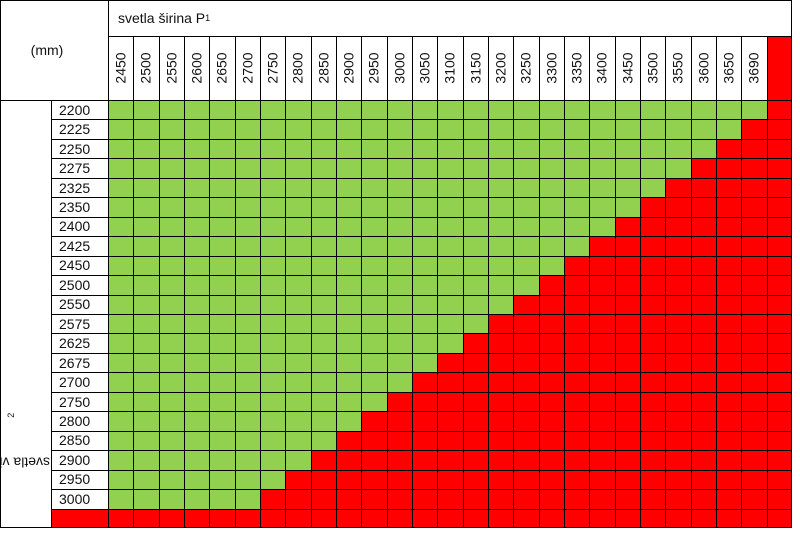  What do you see at coordinates (79, 518) in the screenshot?
I see `extra-row-header-cell` at bounding box center [79, 518].